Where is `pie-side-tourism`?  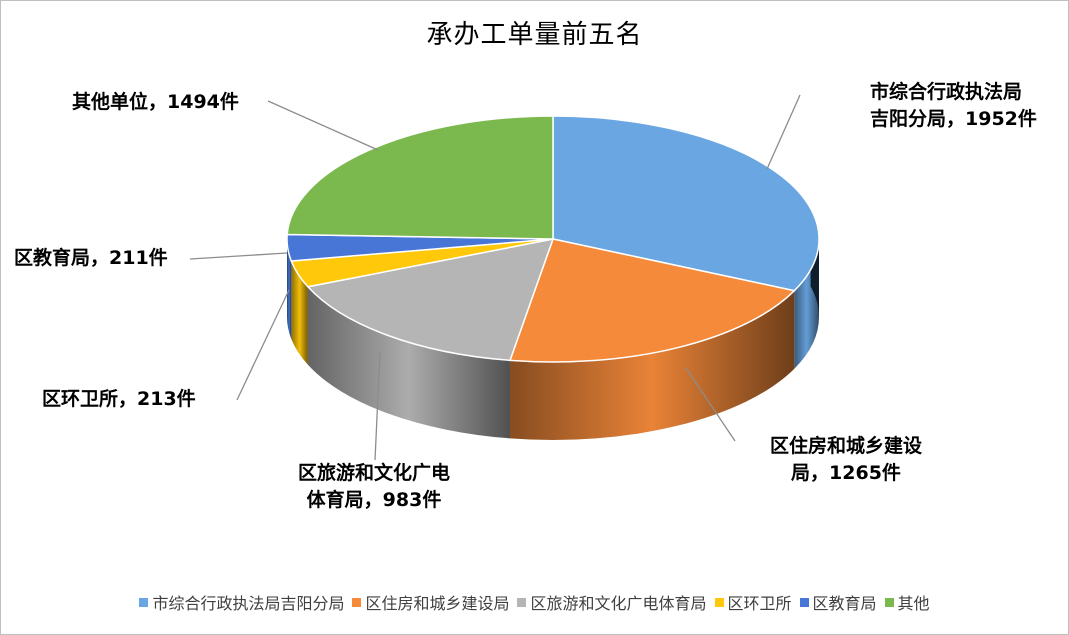
pie-side-tourism is located at coordinates (409, 362).